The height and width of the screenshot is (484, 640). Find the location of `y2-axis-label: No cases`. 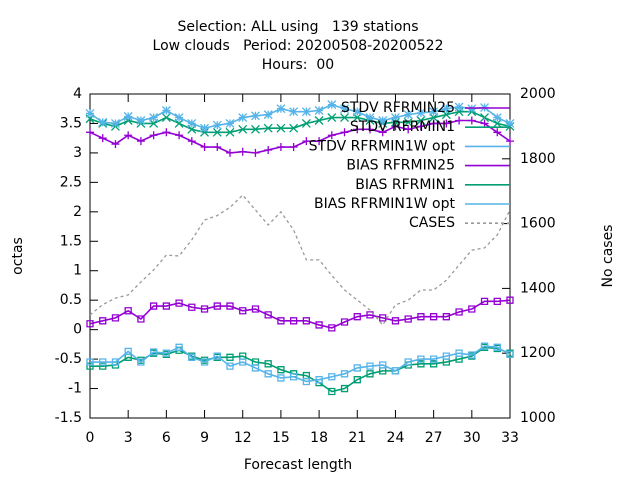

y2-axis-label: No cases is located at coordinates (608, 256).